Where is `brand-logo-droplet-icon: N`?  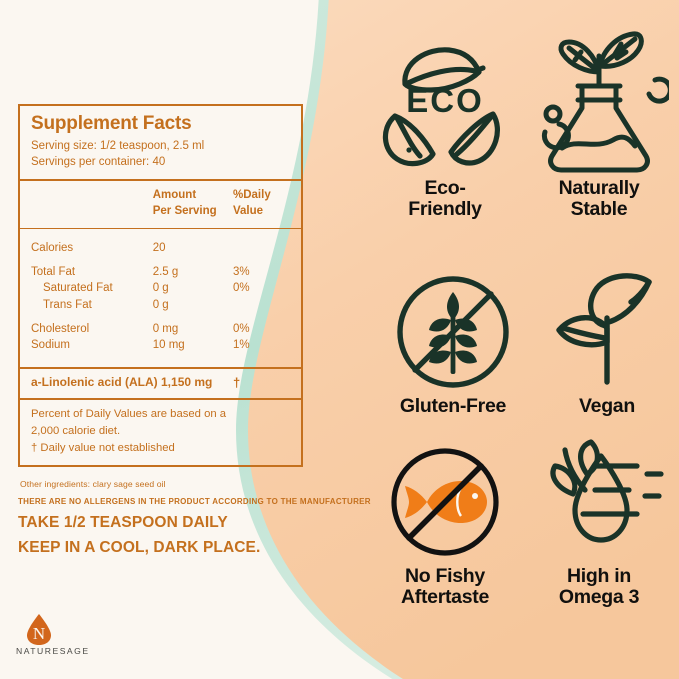
brand-logo-droplet-icon: N is located at coordinates (39, 629).